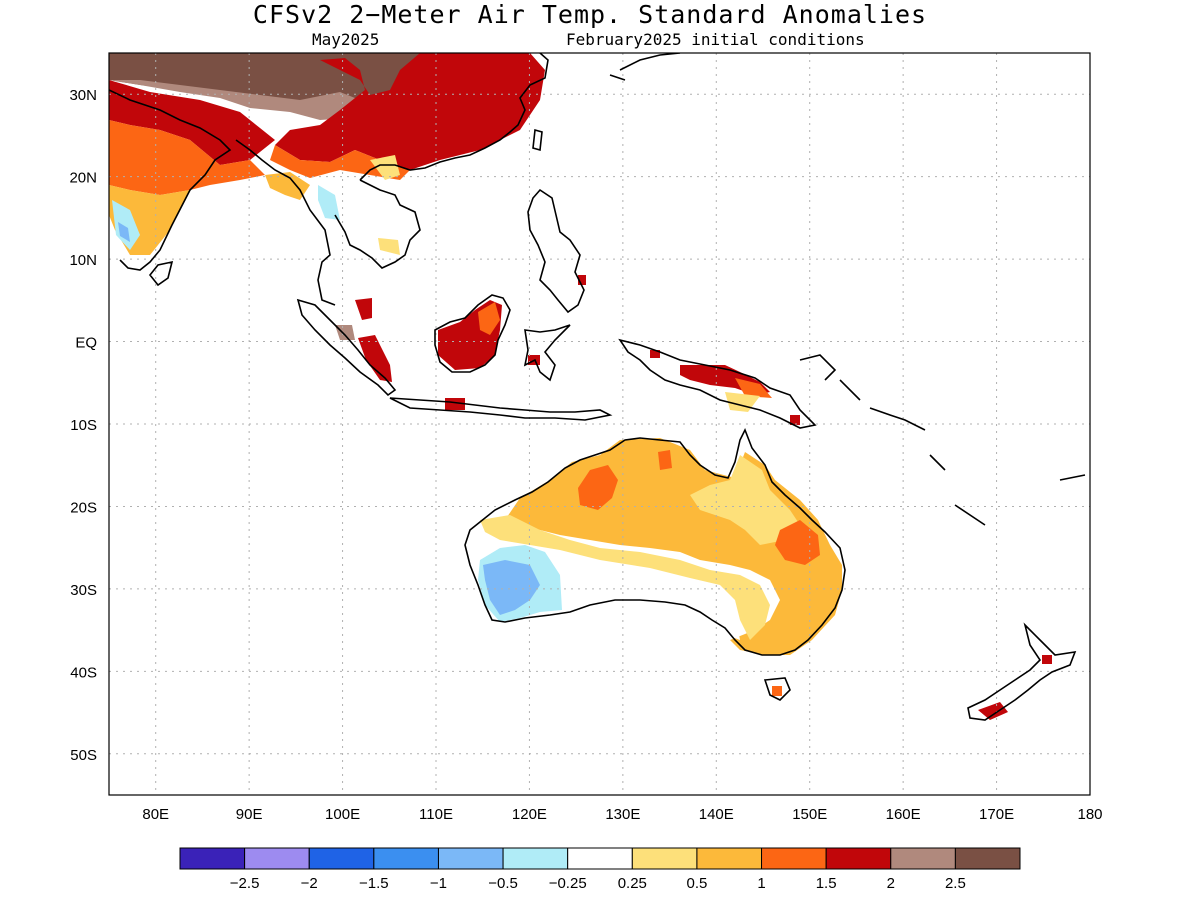 The width and height of the screenshot is (1200, 900). Describe the element at coordinates (245, 883) in the screenshot. I see `colorbar-label: −2.5` at that location.